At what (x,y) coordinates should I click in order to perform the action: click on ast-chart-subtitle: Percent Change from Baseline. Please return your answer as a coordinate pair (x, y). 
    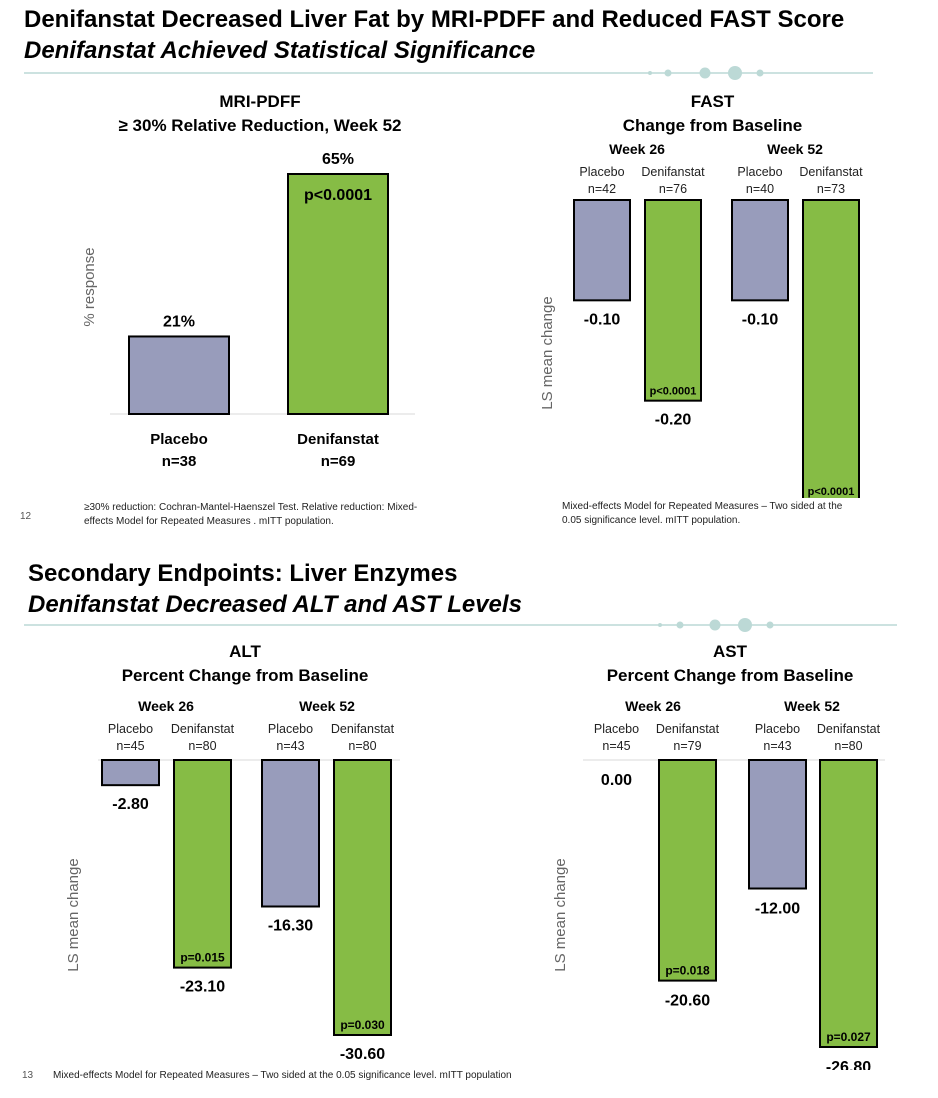
    Looking at the image, I should click on (730, 675).